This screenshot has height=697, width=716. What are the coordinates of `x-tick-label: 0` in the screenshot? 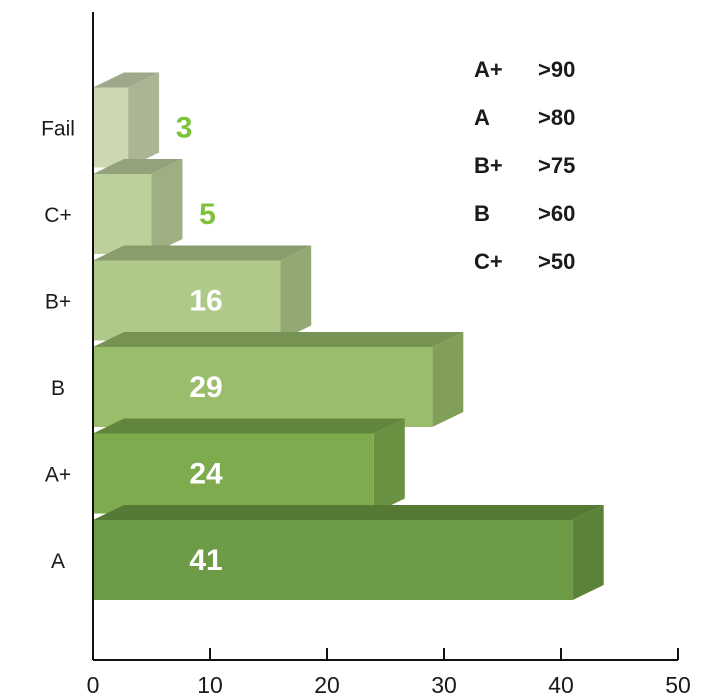 It's located at (93, 684).